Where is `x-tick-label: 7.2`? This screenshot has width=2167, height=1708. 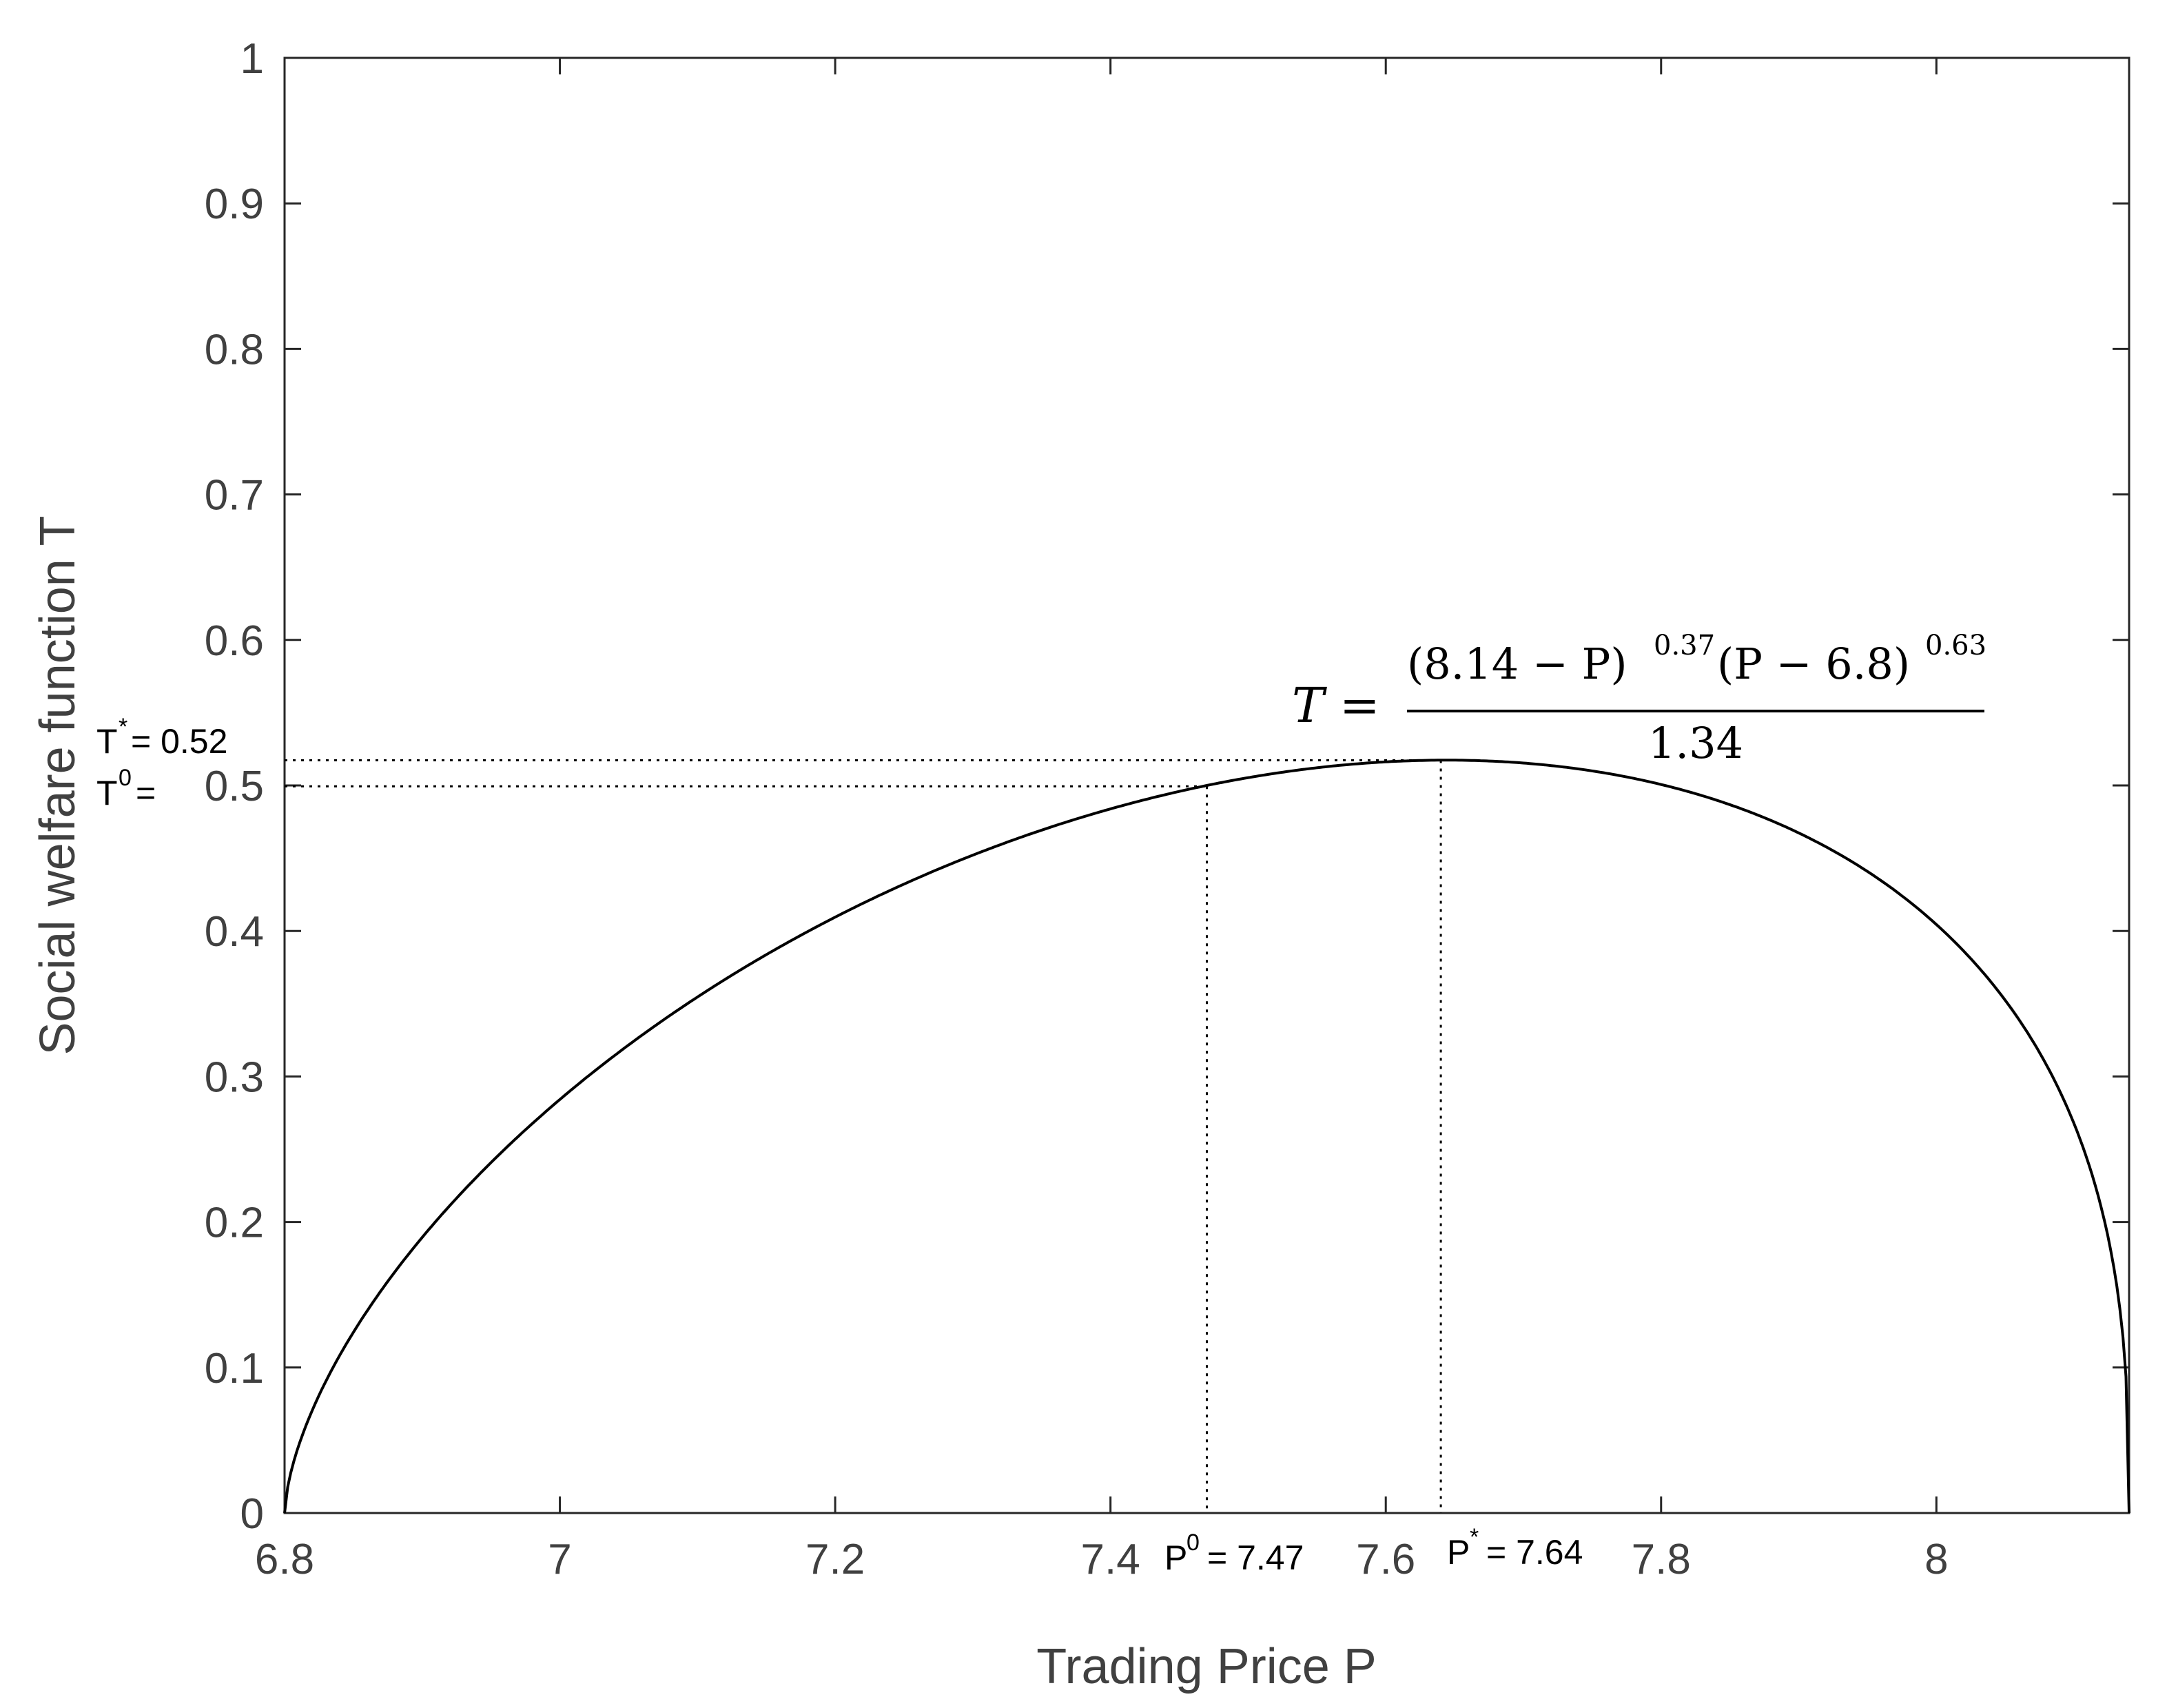 x-tick-label: 7.2 is located at coordinates (835, 1560).